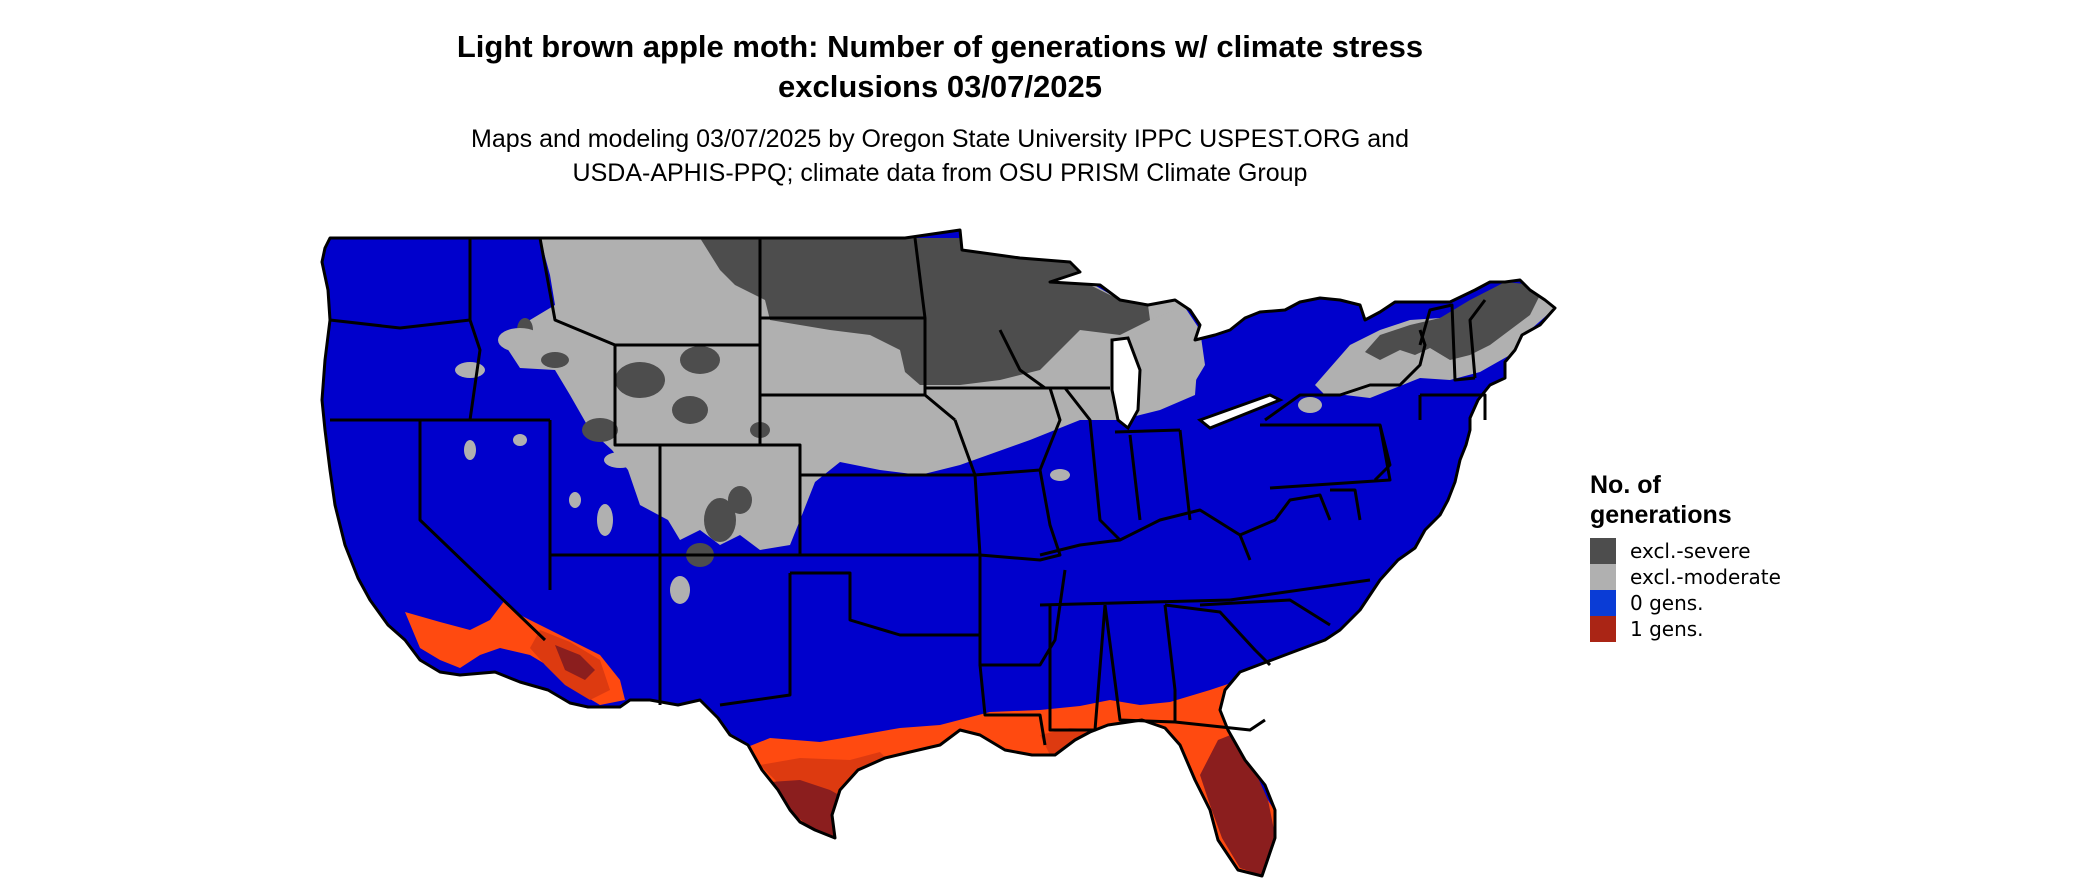 The image size is (2100, 892). I want to click on map-title-line2: exclusions 03/07/2025, so click(939, 86).